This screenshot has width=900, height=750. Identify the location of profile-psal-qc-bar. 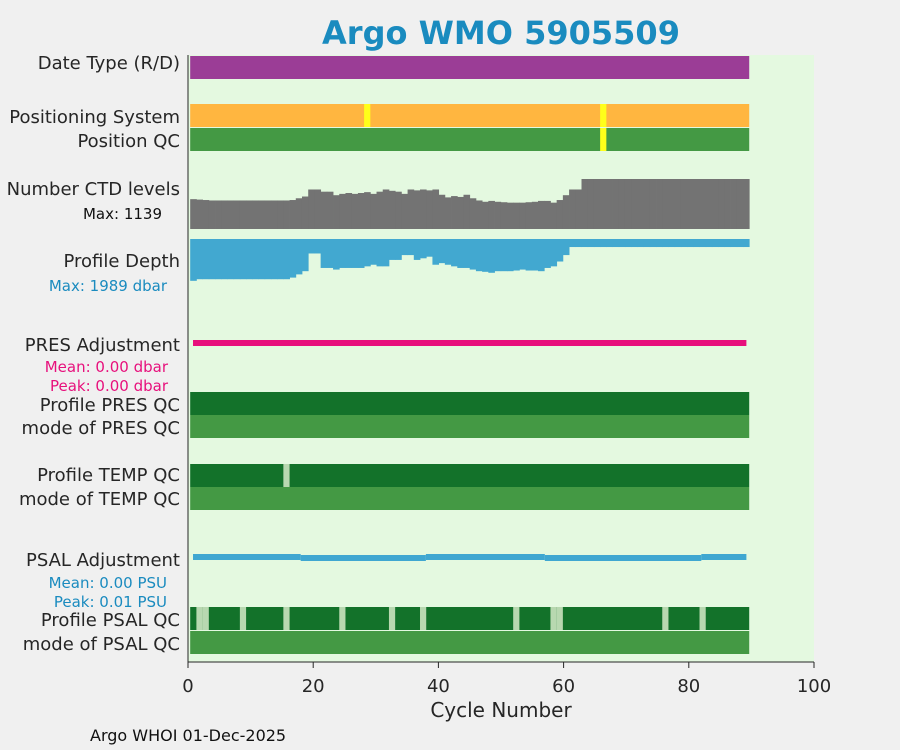
(470, 618).